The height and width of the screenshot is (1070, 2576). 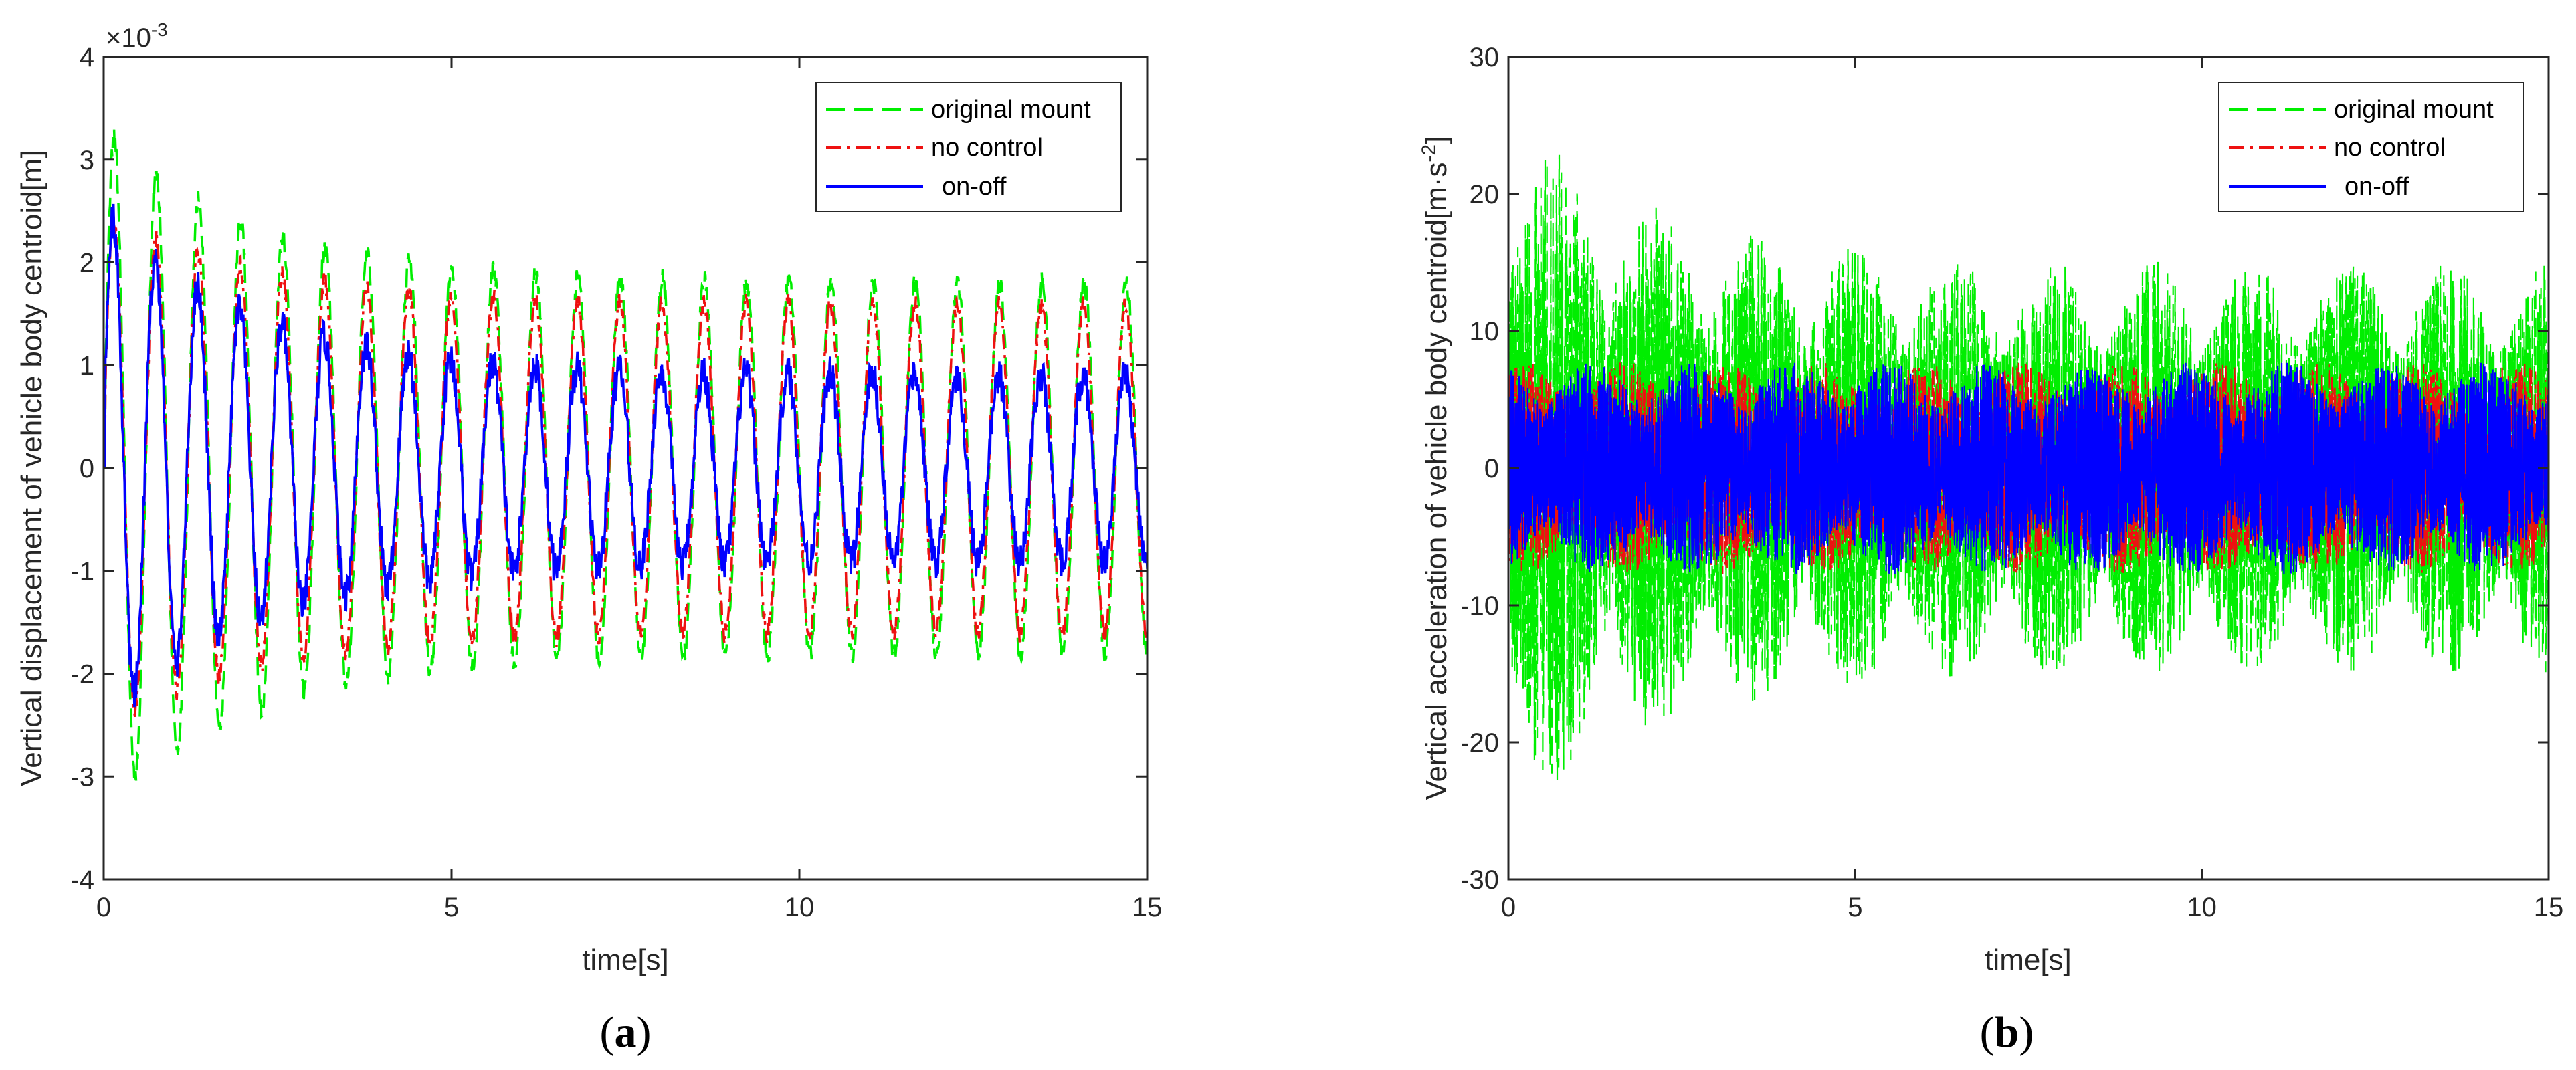 I want to click on panel-a-ytick-label: 1, so click(x=87, y=366).